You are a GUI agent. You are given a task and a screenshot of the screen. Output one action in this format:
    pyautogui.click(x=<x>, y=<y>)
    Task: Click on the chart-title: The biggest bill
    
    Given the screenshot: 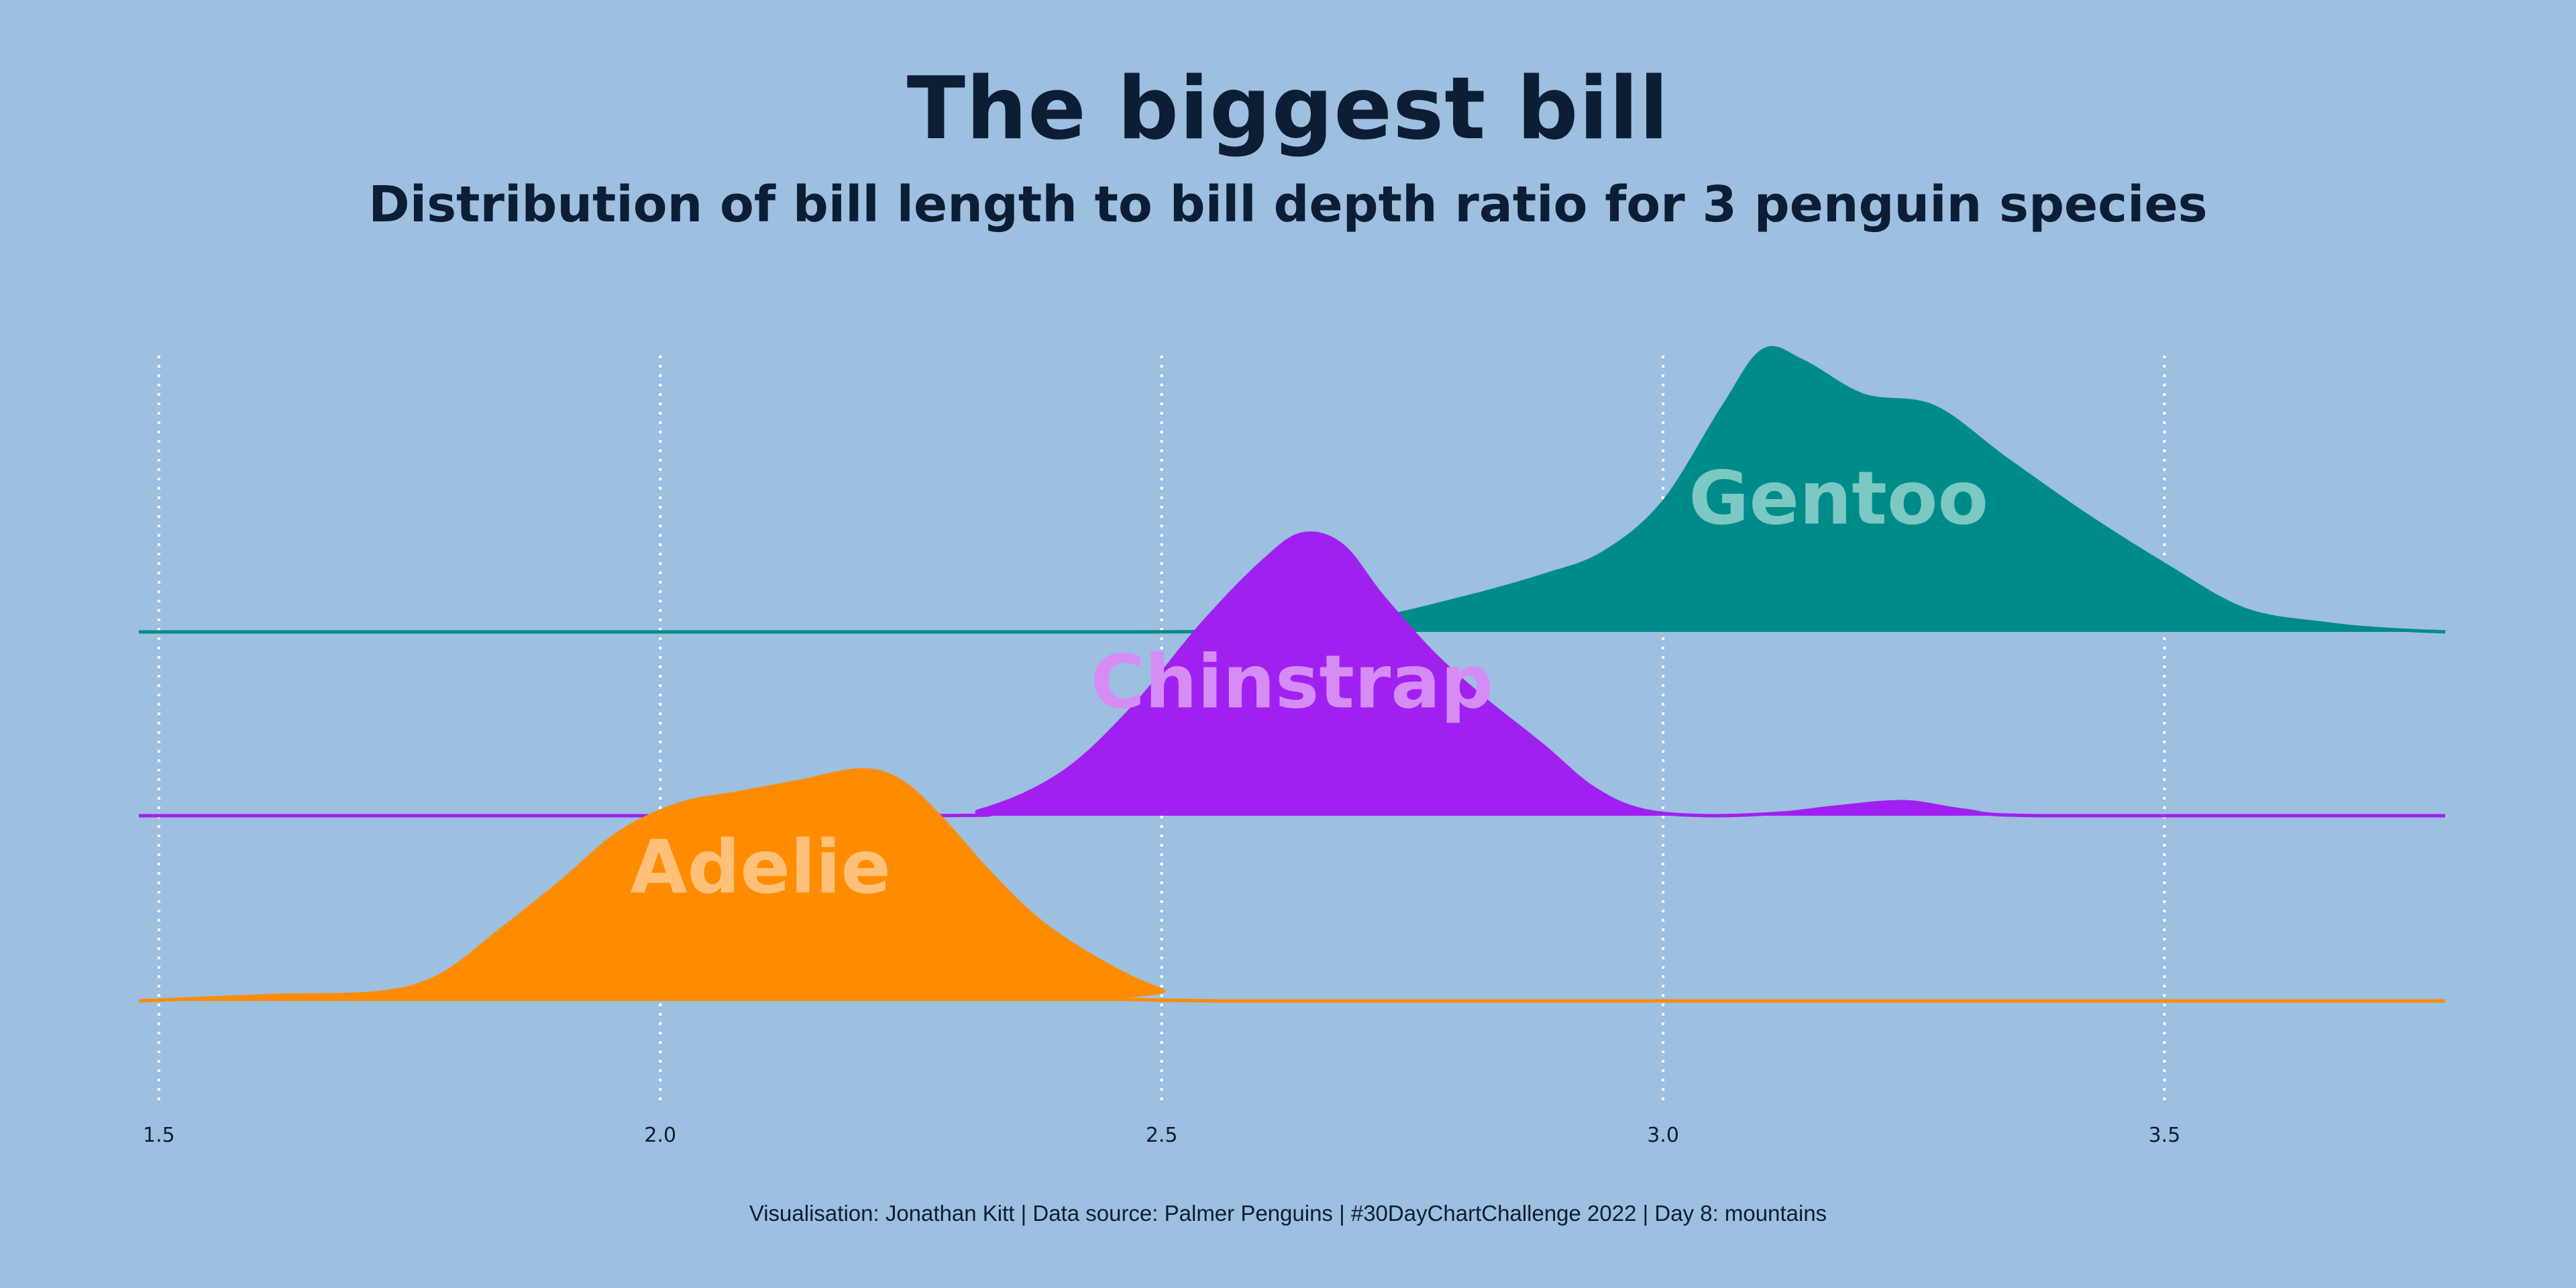 What is the action you would take?
    pyautogui.click(x=1288, y=109)
    